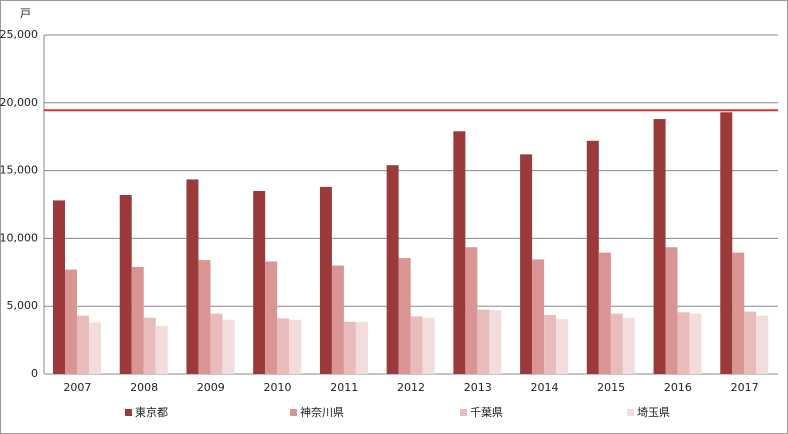 The height and width of the screenshot is (434, 788). I want to click on y-tick-label: 0, so click(34, 373).